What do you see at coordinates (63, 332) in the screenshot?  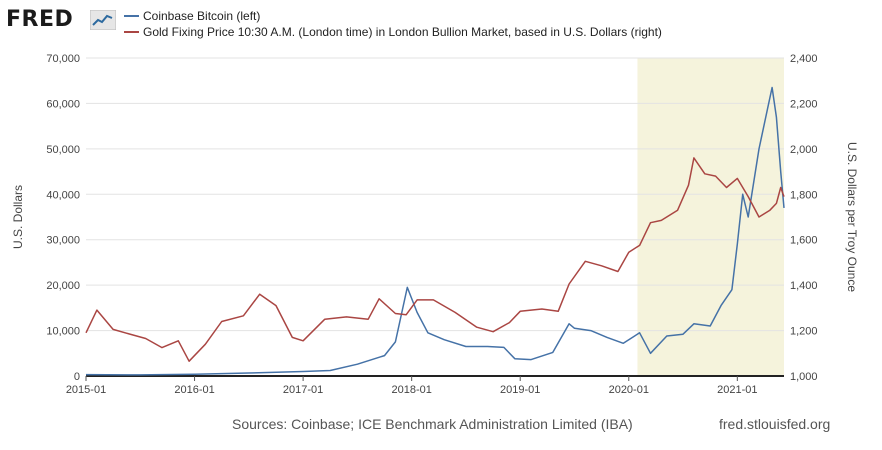 I see `y-left-tick-label: 10,000` at bounding box center [63, 332].